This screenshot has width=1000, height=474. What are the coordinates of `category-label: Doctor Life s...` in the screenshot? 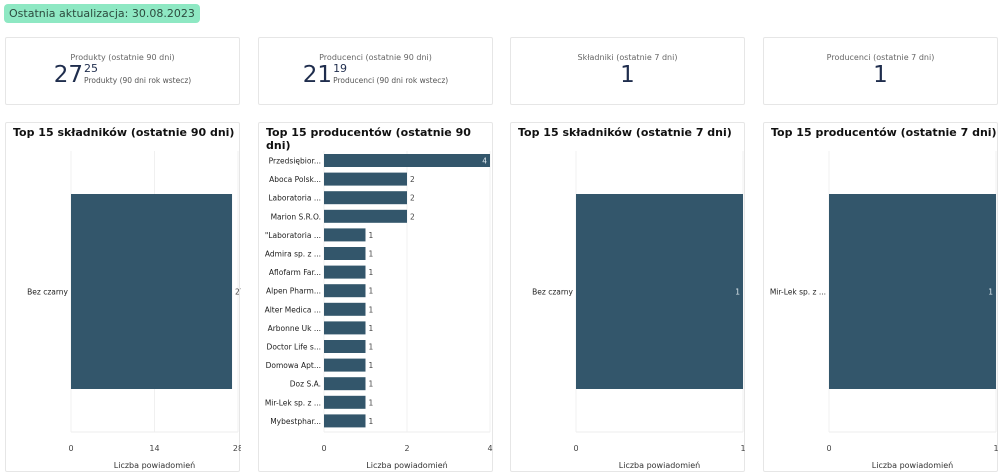 It's located at (294, 347).